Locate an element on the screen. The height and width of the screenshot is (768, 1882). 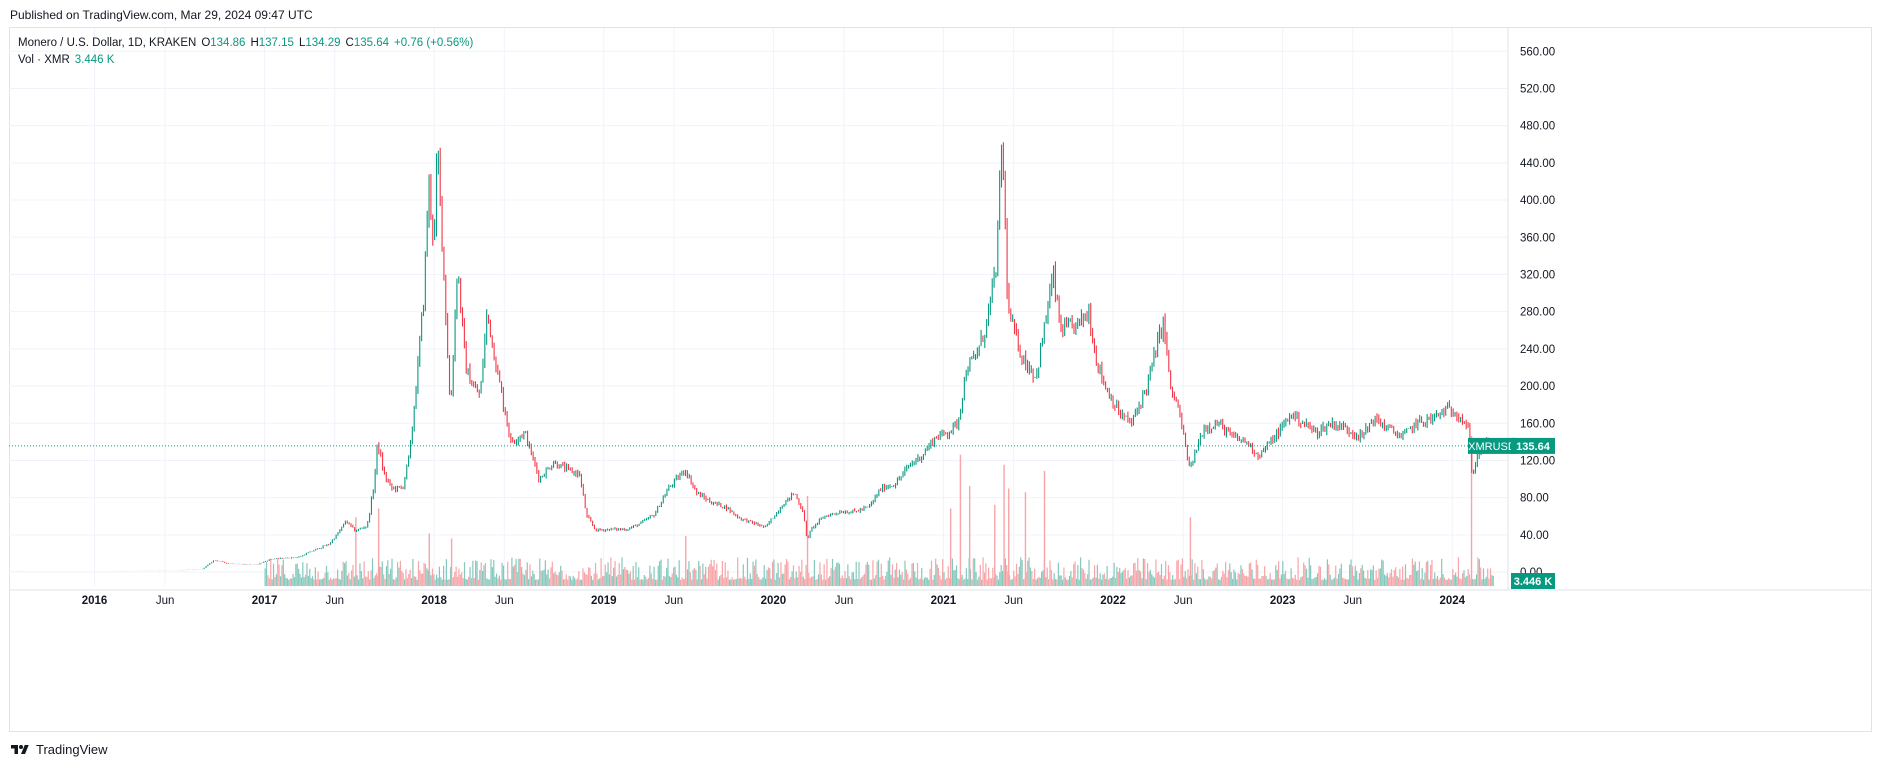
volume-spike is located at coordinates (686, 561).